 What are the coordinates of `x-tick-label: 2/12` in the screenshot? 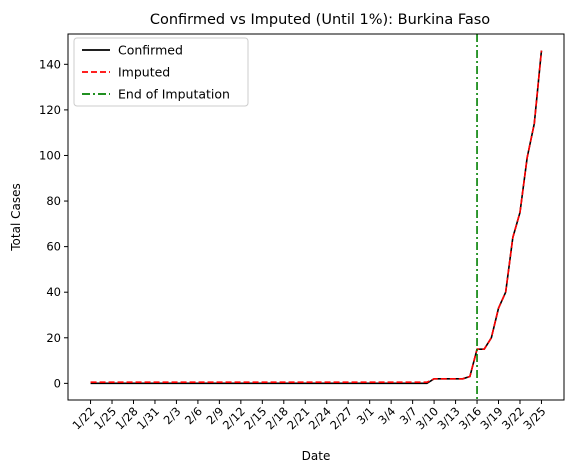 It's located at (234, 418).